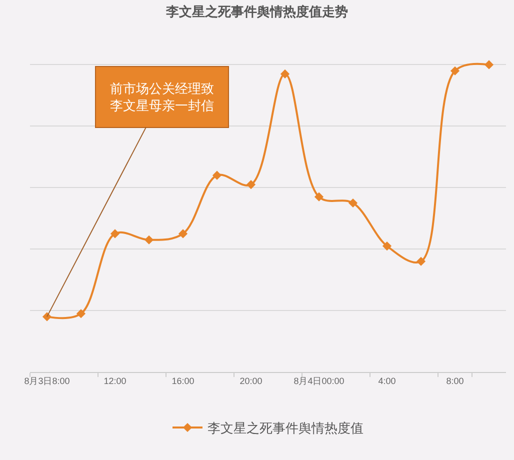 This screenshot has width=514, height=460. What do you see at coordinates (319, 381) in the screenshot?
I see `x-tick-label: 8月4日00:00` at bounding box center [319, 381].